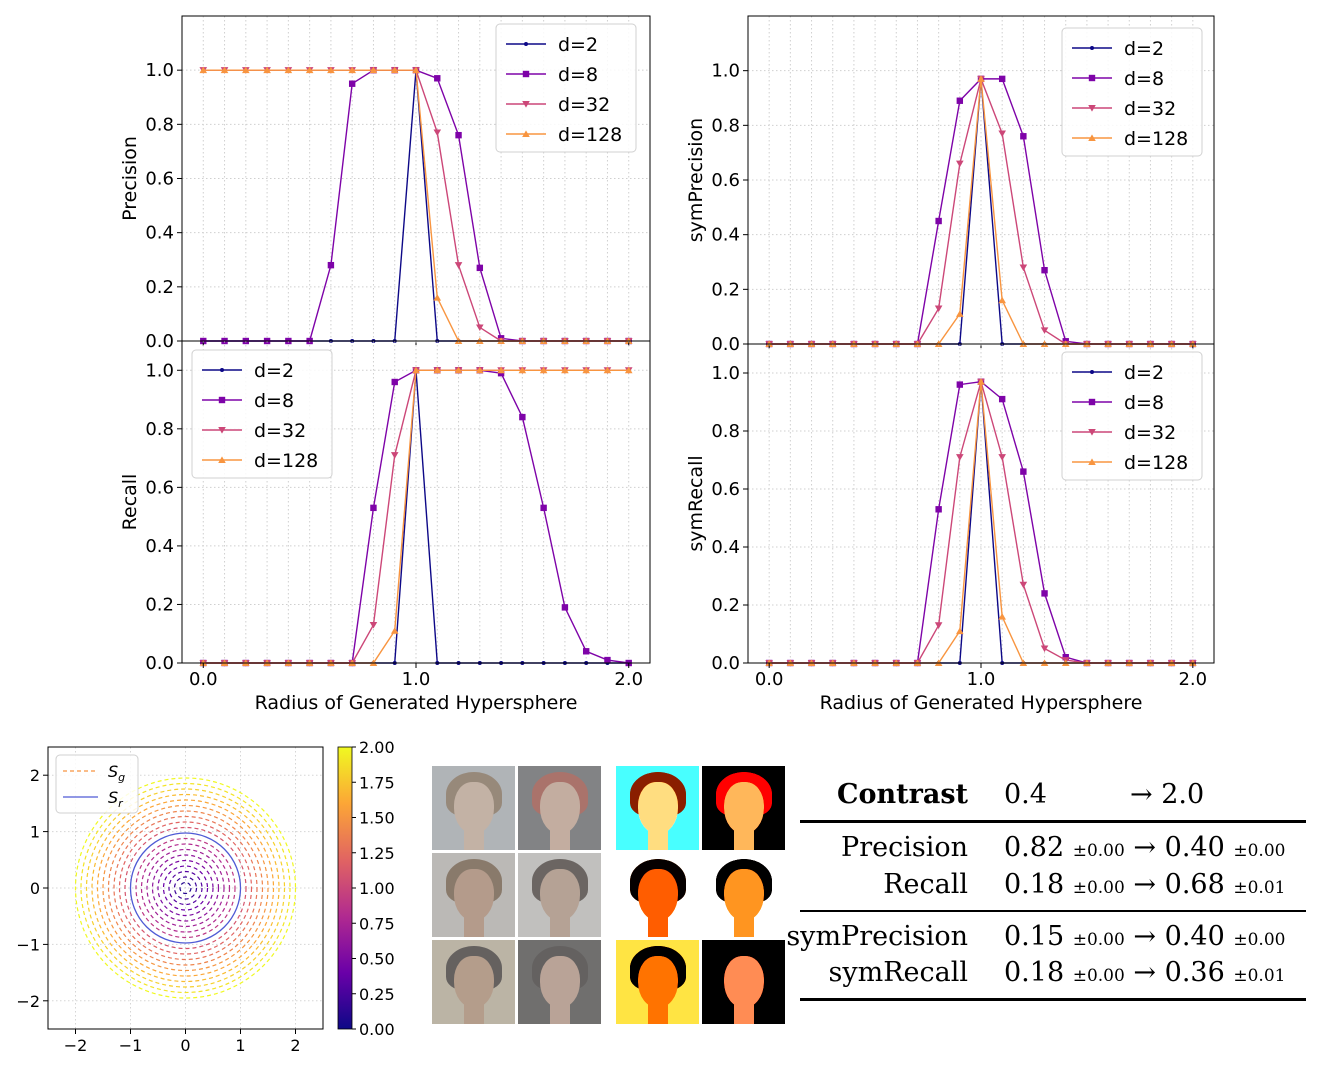 This screenshot has width=1333, height=1066. What do you see at coordinates (113, 771) in the screenshot?
I see `legend-label-base: S` at bounding box center [113, 771].